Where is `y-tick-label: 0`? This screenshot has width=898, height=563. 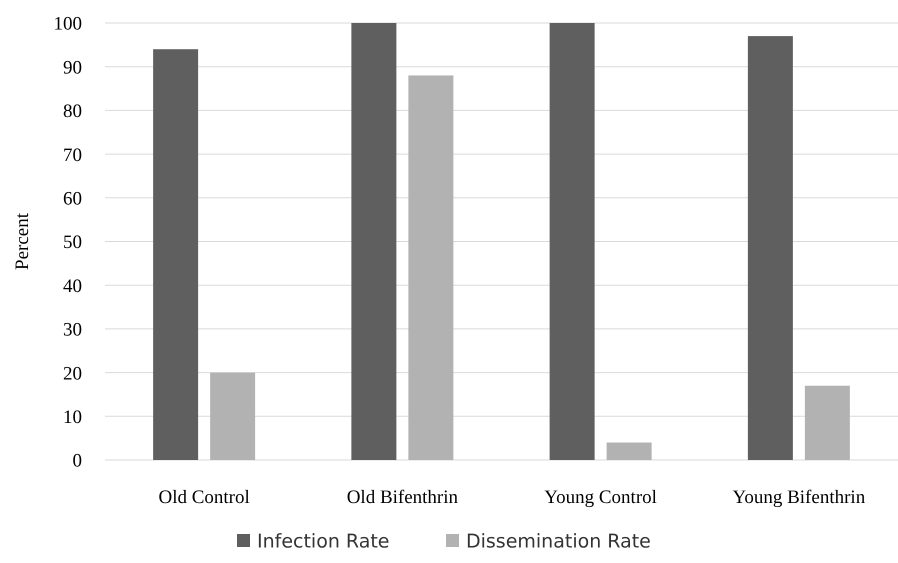
y-tick-label: 0 is located at coordinates (77, 461).